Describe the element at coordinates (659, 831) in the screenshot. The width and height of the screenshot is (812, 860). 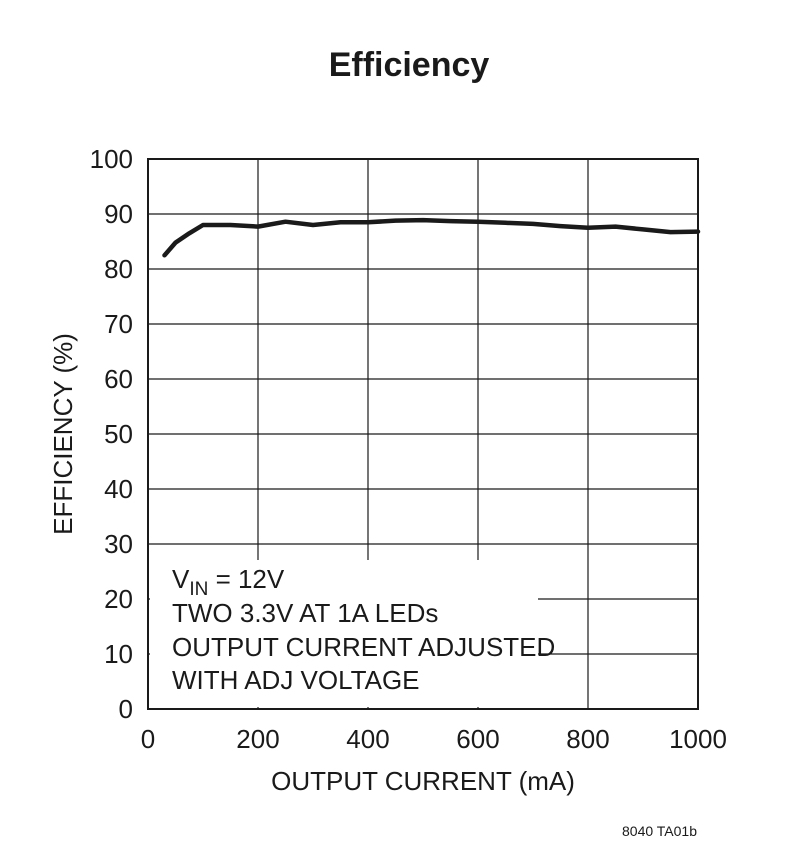
I see `figure-id: 8040 TA01b` at that location.